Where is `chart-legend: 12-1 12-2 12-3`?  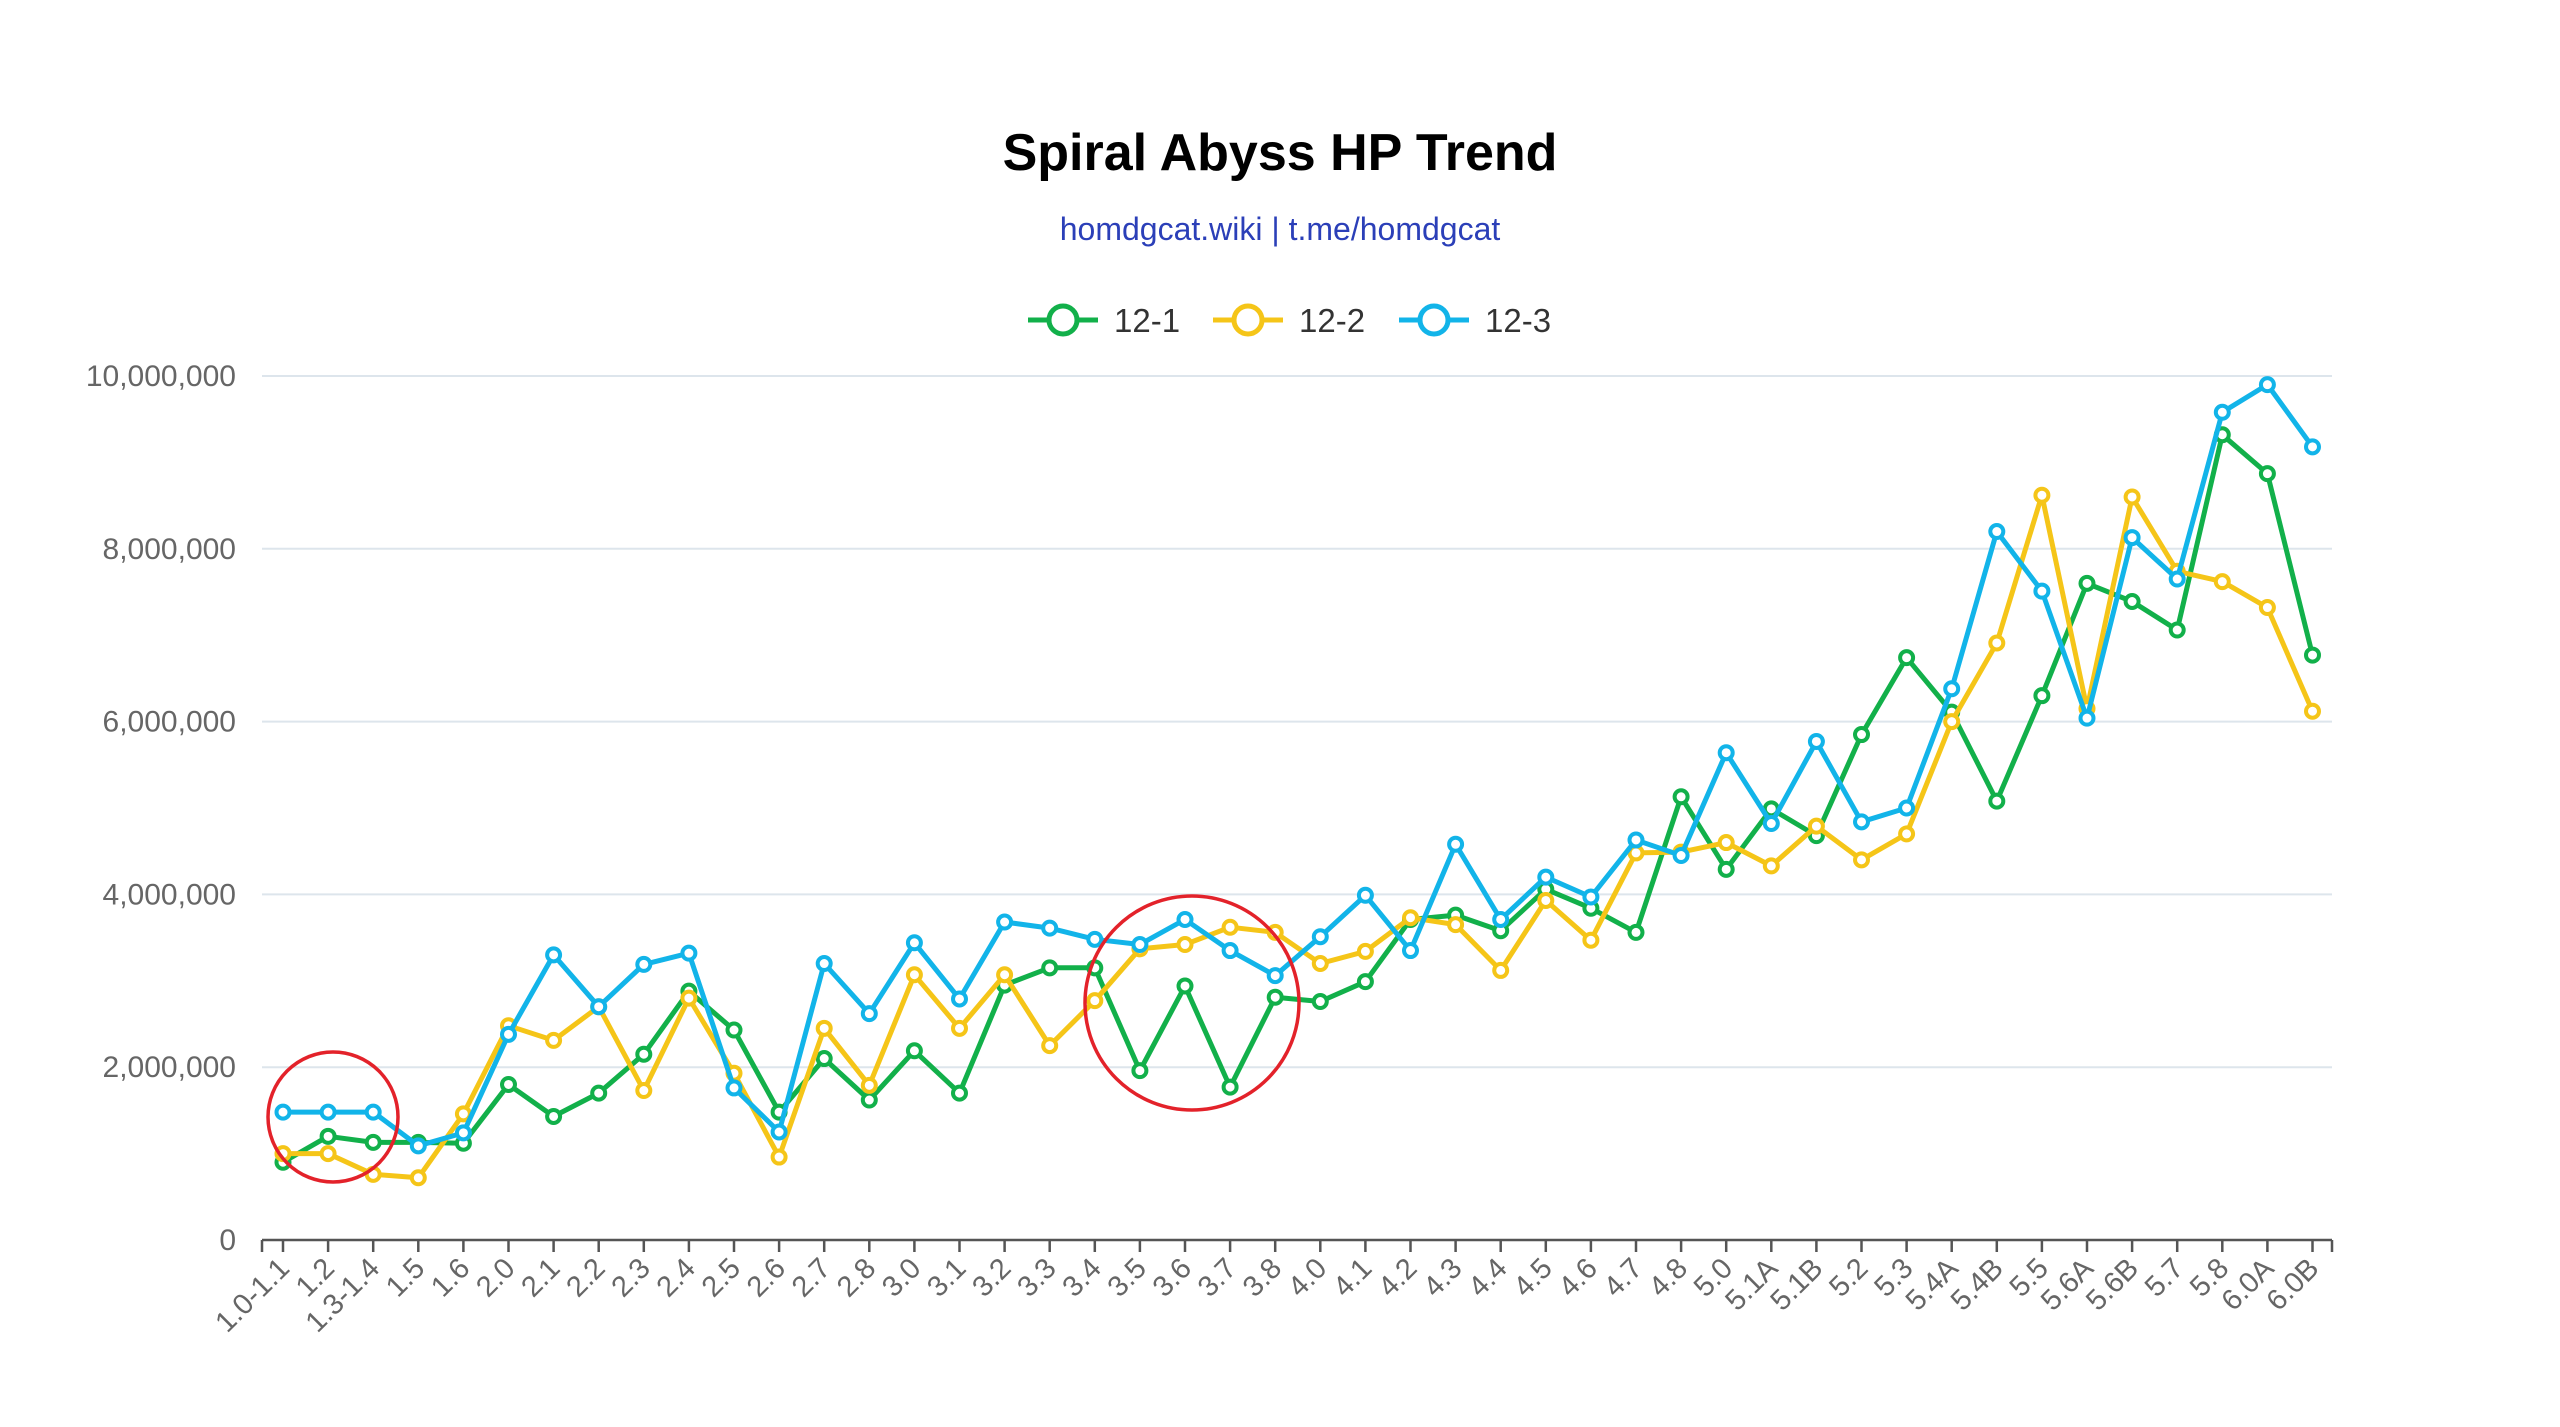 chart-legend: 12-1 12-2 12-3 is located at coordinates (1289, 320).